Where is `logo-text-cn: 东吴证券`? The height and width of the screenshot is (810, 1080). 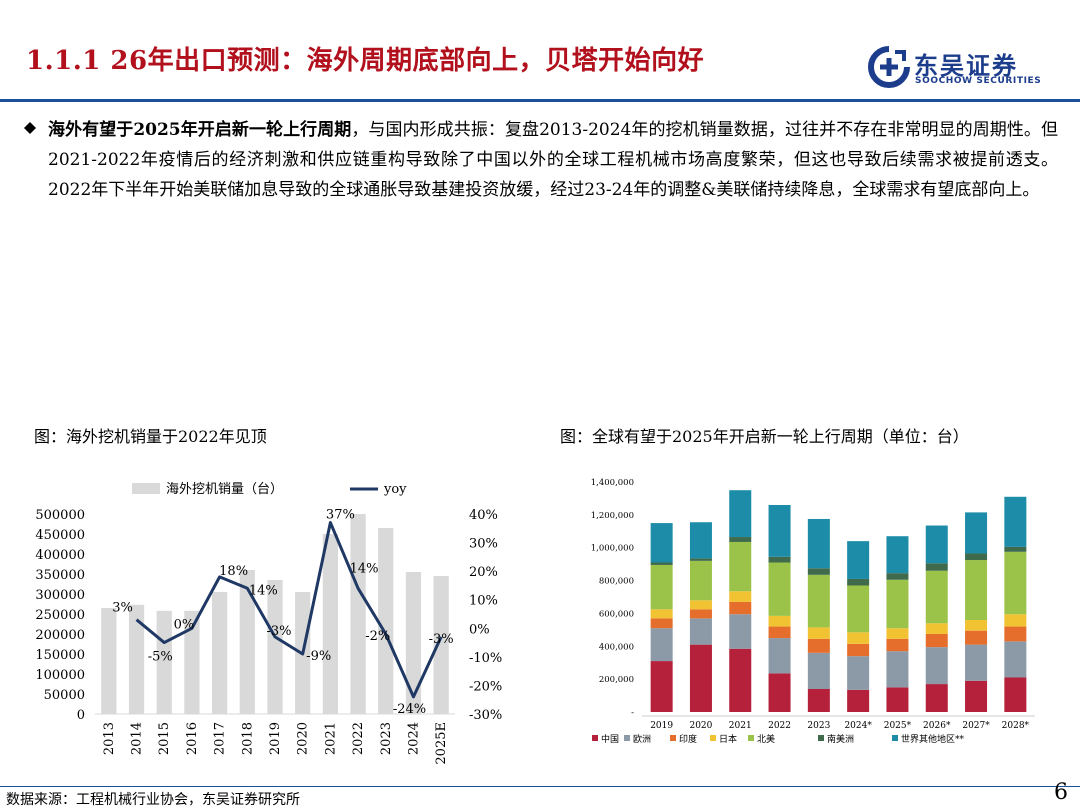 logo-text-cn: 东吴证券 is located at coordinates (966, 66).